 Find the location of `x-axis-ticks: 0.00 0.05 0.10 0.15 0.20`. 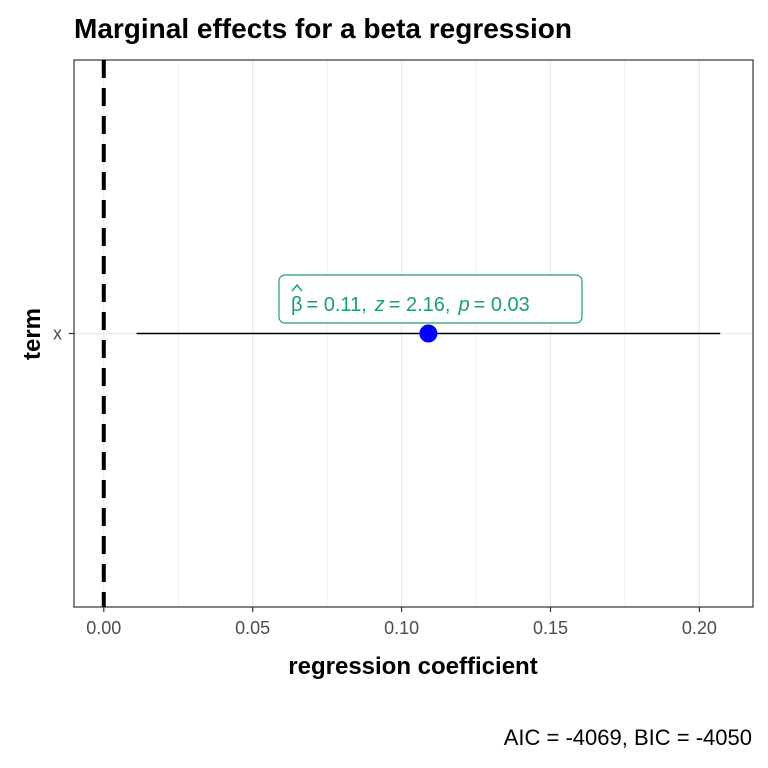

x-axis-ticks: 0.00 0.05 0.10 0.15 0.20 is located at coordinates (401, 622).